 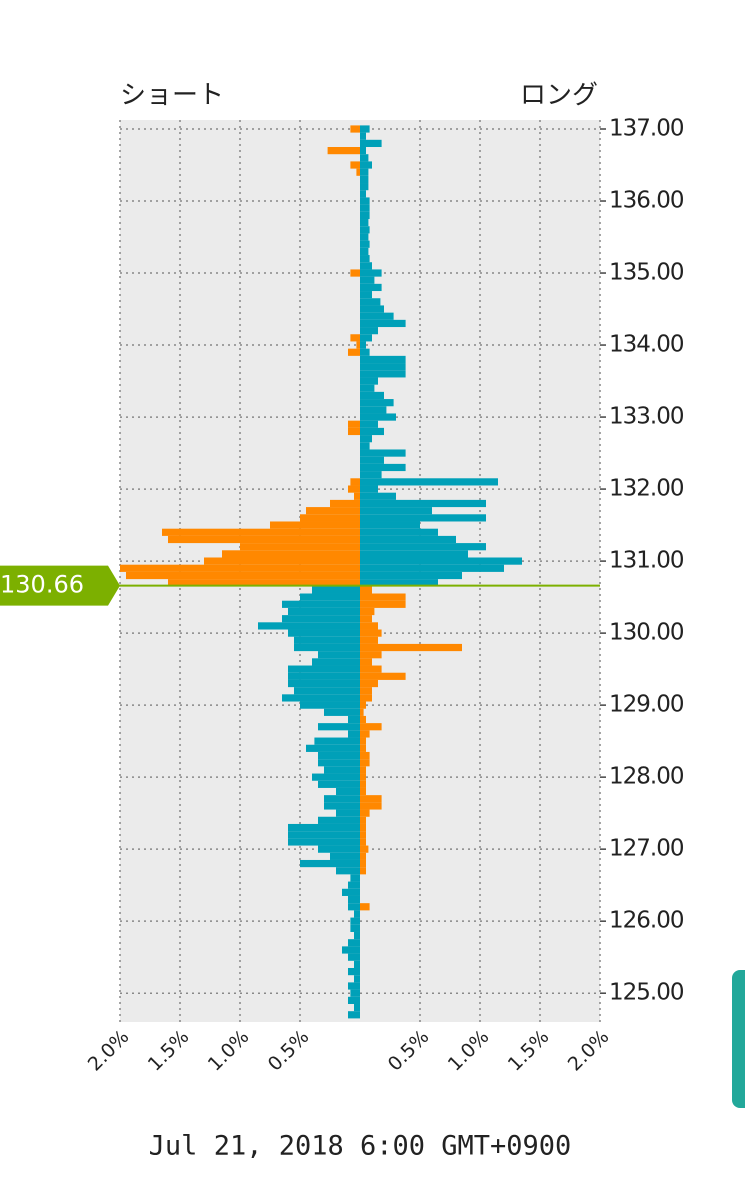 I want to click on x-tick-label: 2.0%, so click(x=589, y=1051).